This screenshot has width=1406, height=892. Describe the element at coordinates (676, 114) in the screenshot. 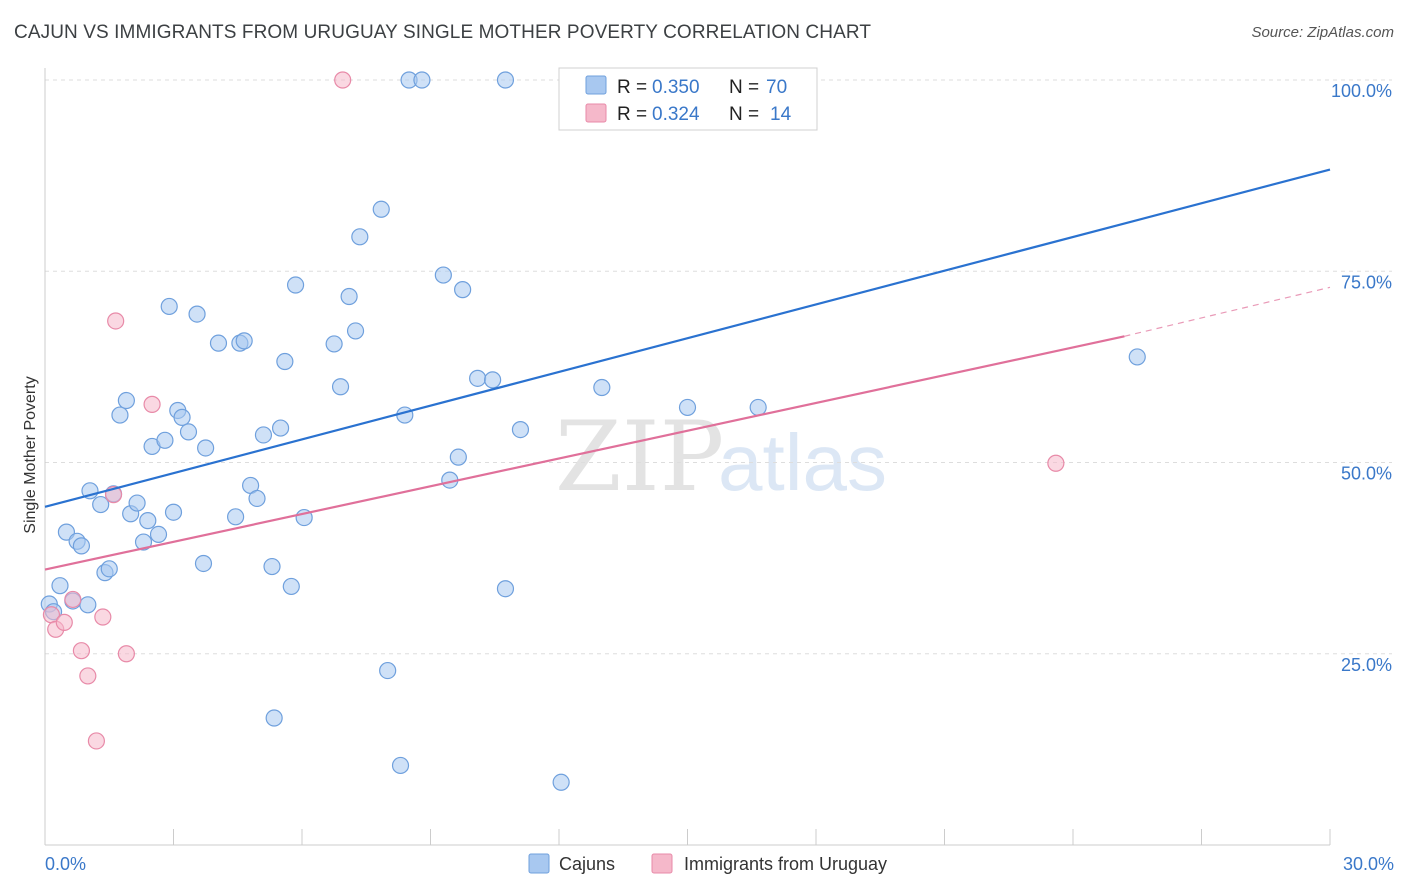

I see `legend-r-value-1: 0.324` at that location.